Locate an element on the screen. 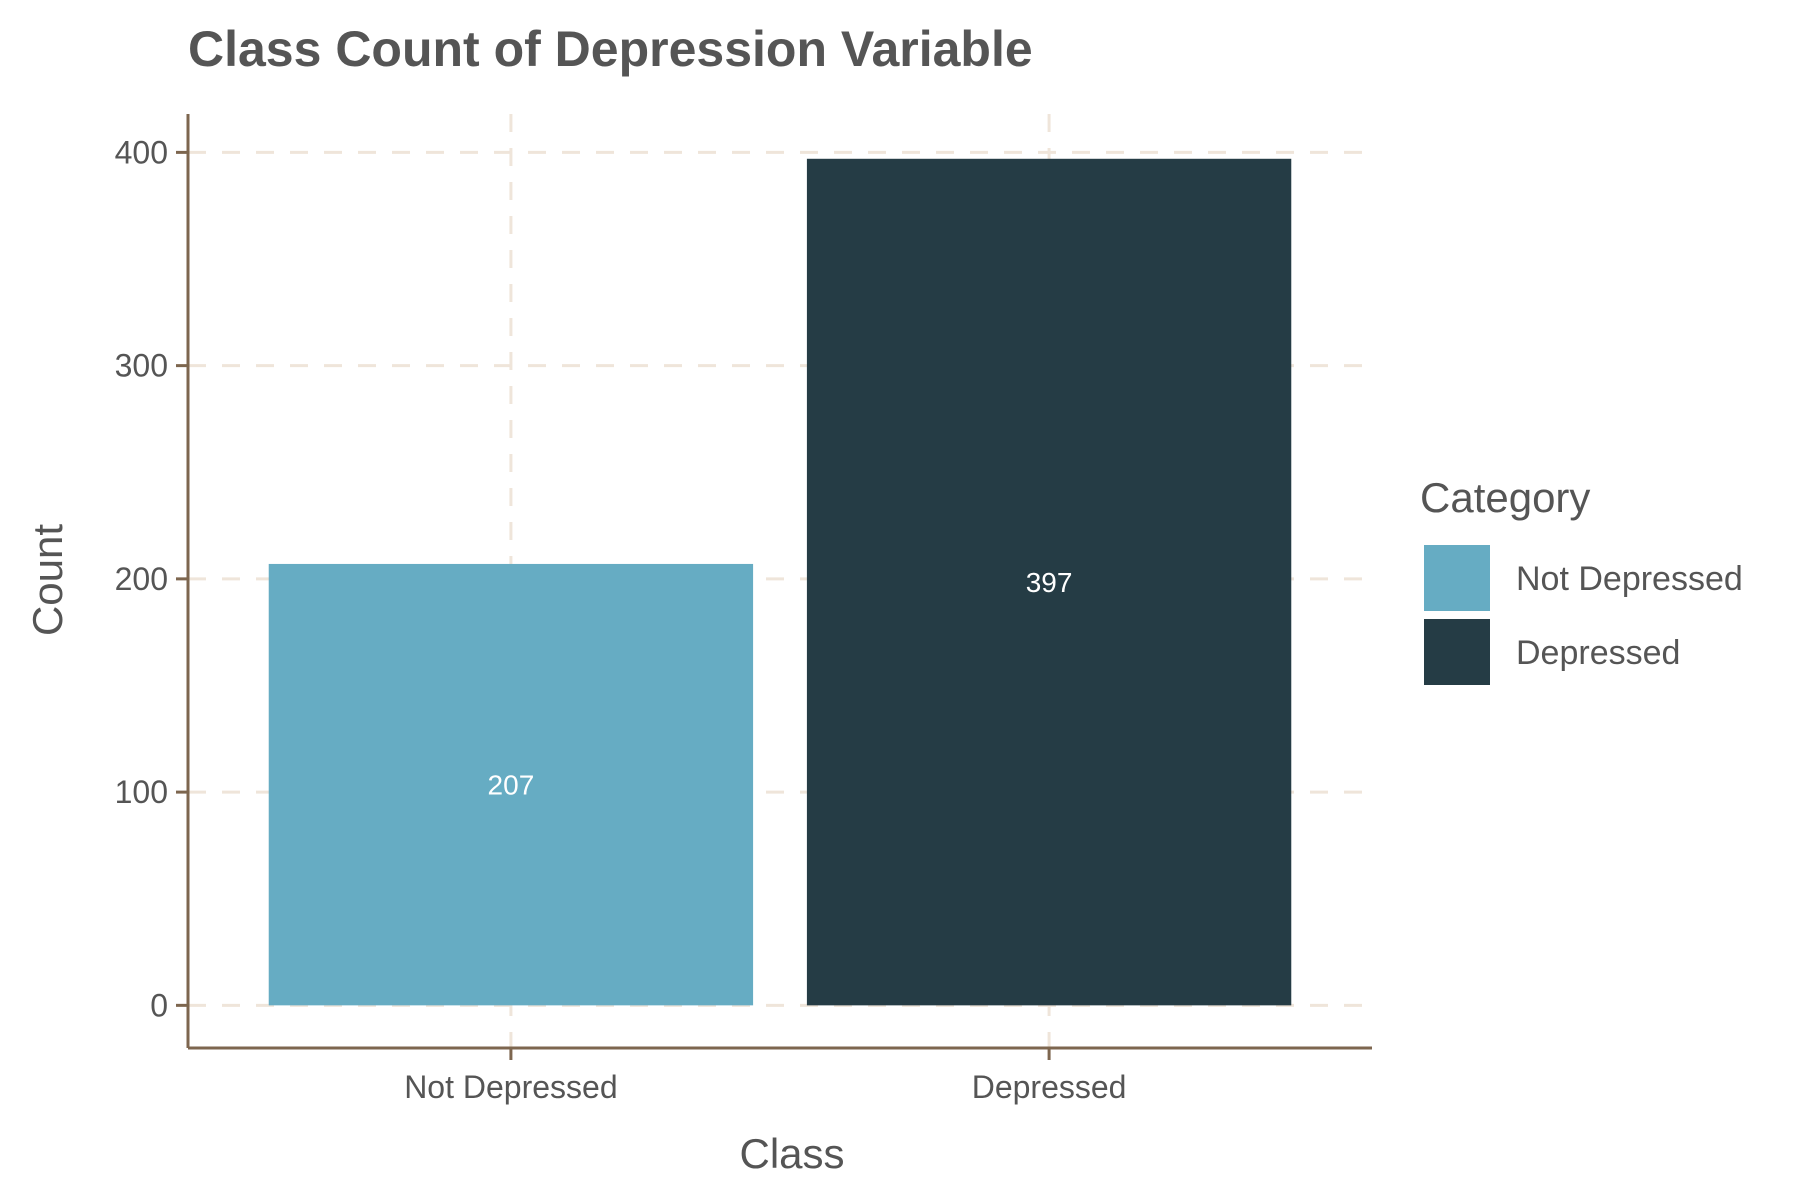  x-tick-label: Depressed is located at coordinates (1049, 1087).